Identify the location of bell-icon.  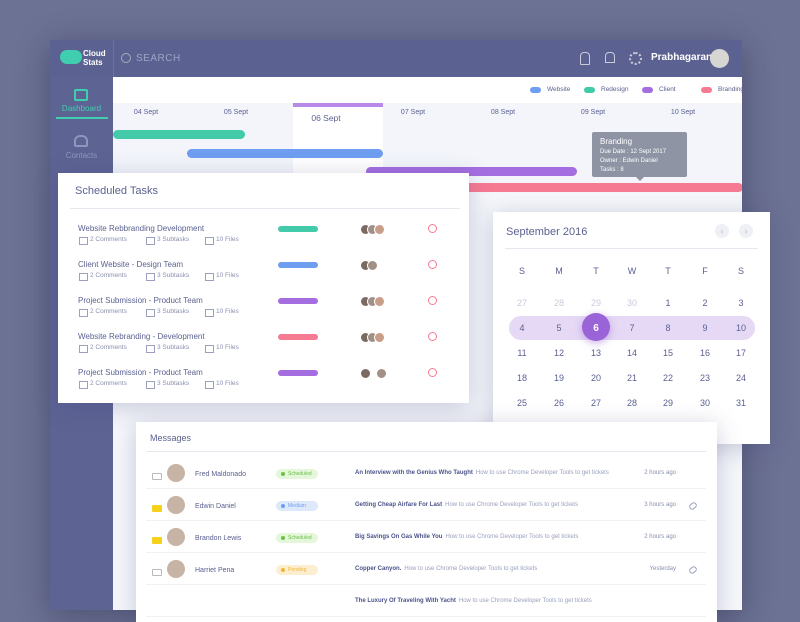
(610, 57).